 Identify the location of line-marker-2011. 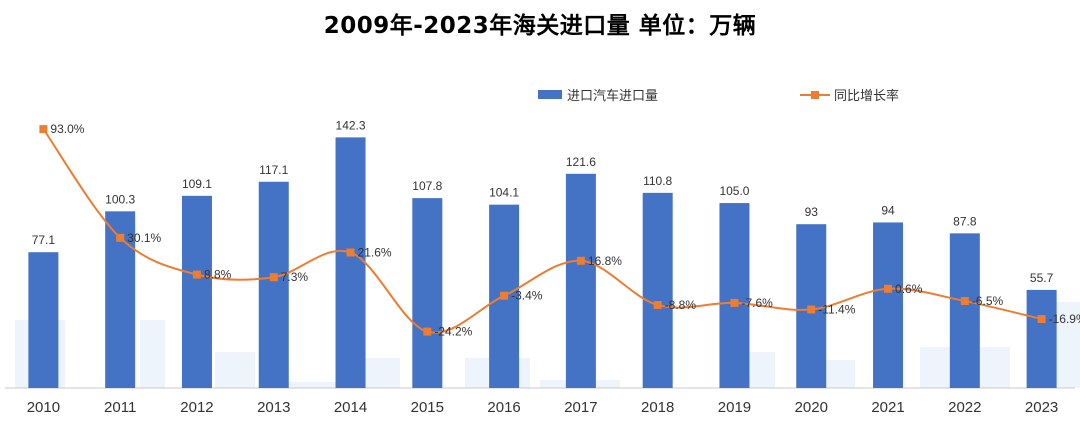
(120, 237).